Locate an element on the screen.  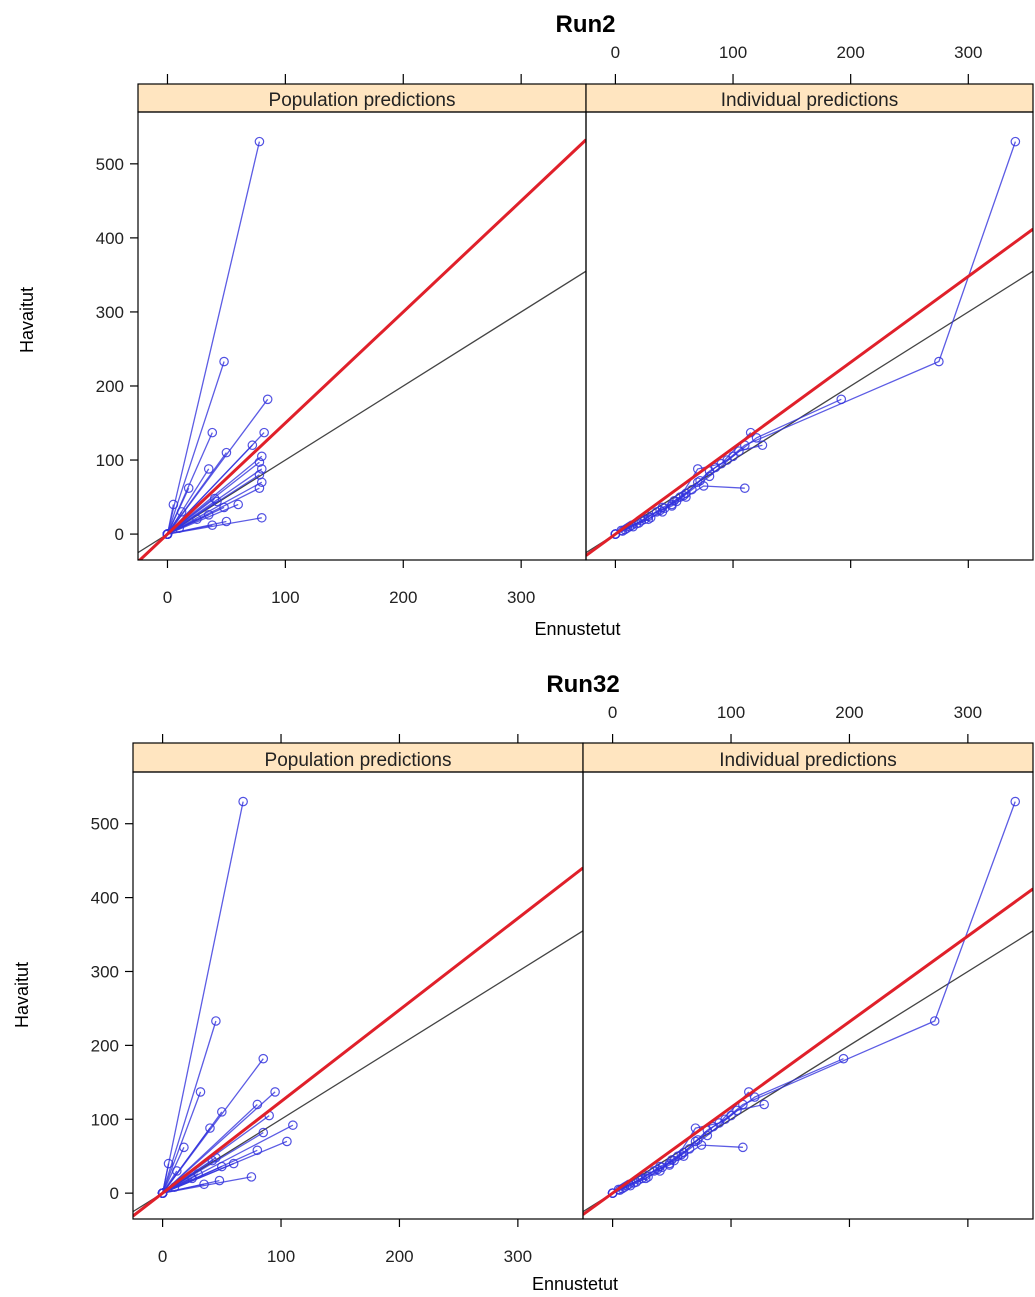
y-tick-label: 300 is located at coordinates (110, 312).